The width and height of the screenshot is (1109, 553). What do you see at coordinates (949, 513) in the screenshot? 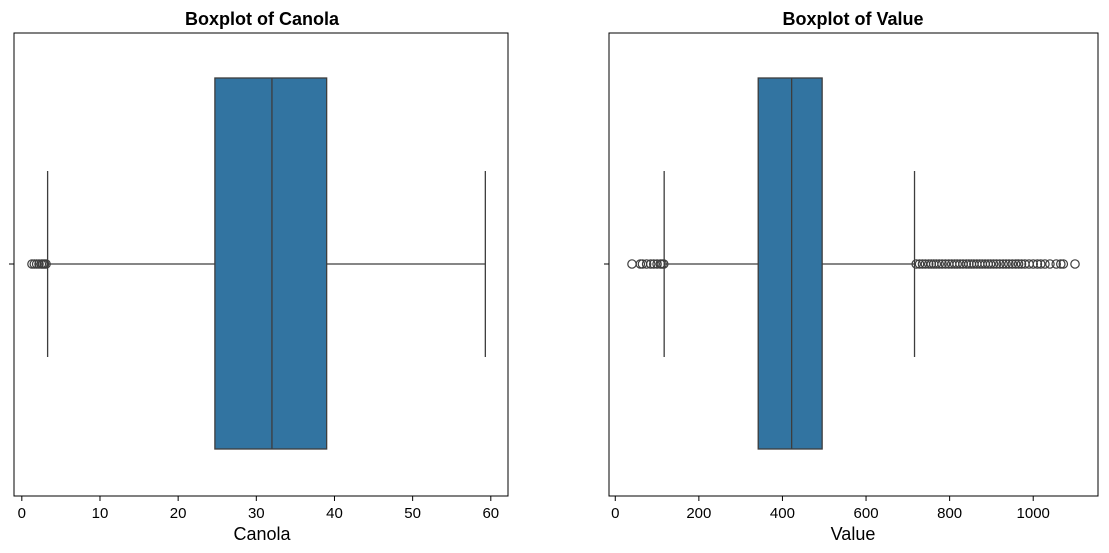
I see `value-x-tick-label: 800` at bounding box center [949, 513].